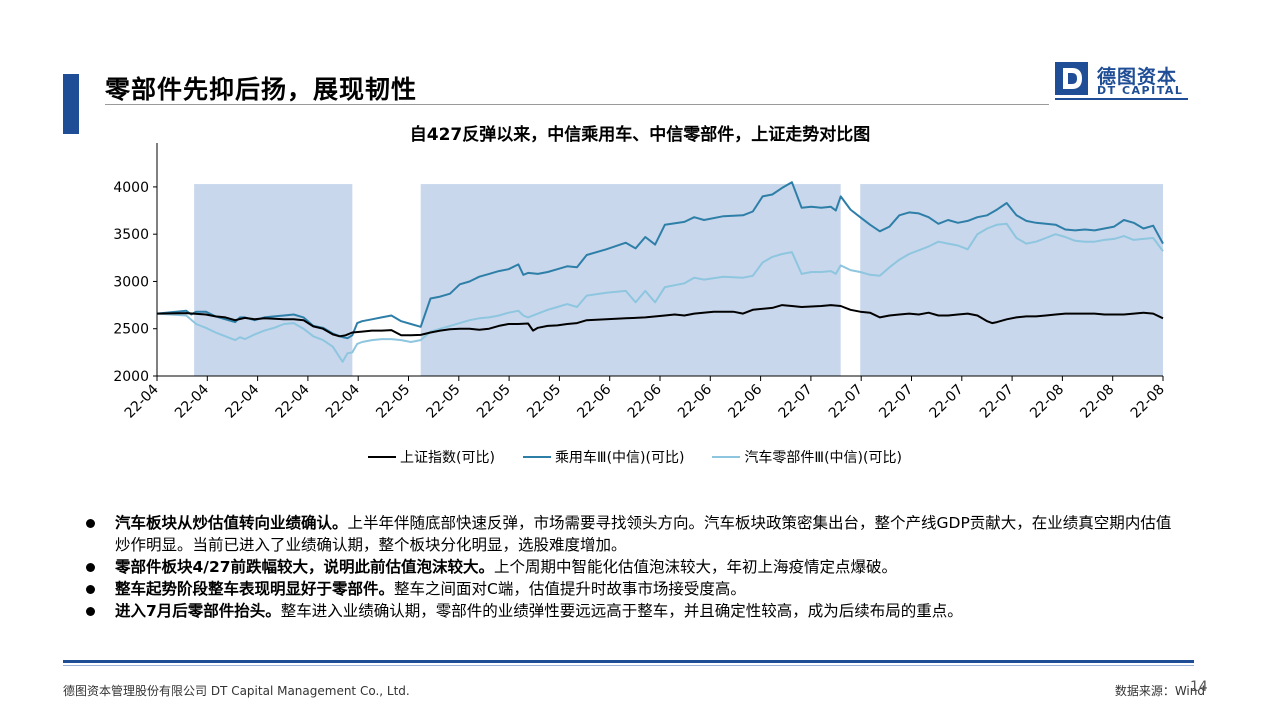  Describe the element at coordinates (131, 235) in the screenshot. I see `y-tick-label: 3500` at that location.